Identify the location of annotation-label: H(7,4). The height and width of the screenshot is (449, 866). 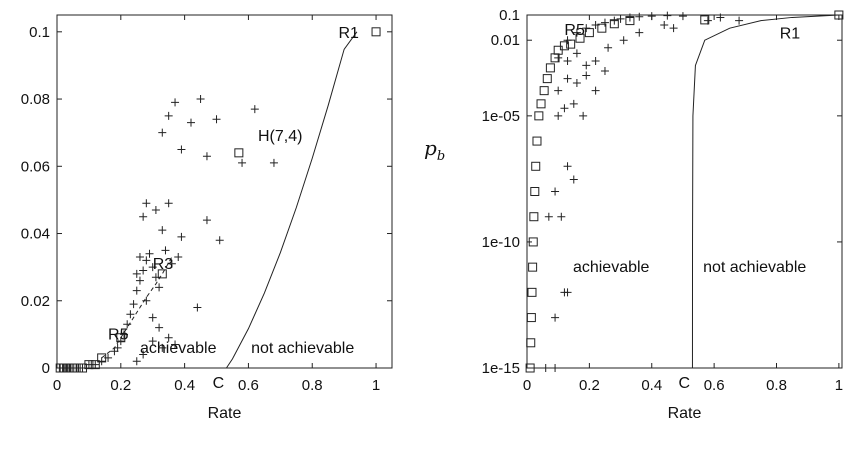
(280, 136).